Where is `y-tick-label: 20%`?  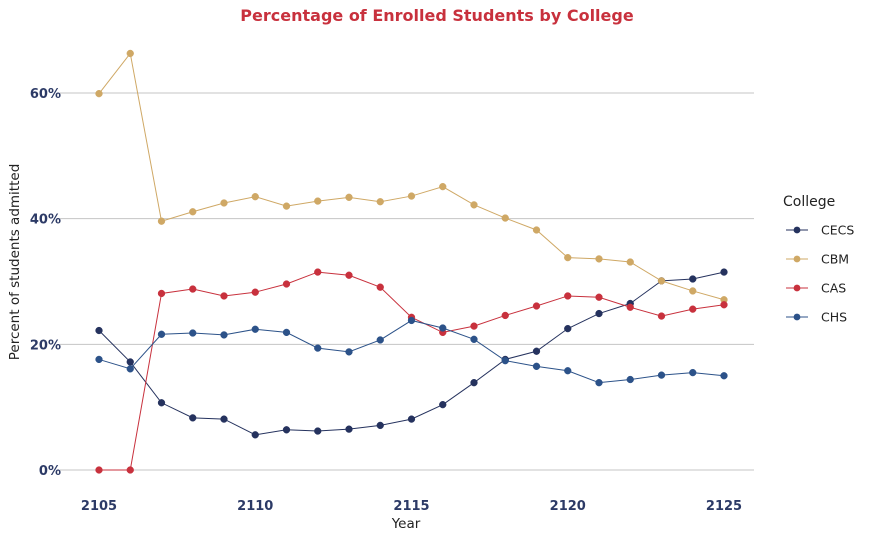
y-tick-label: 20% is located at coordinates (45, 345).